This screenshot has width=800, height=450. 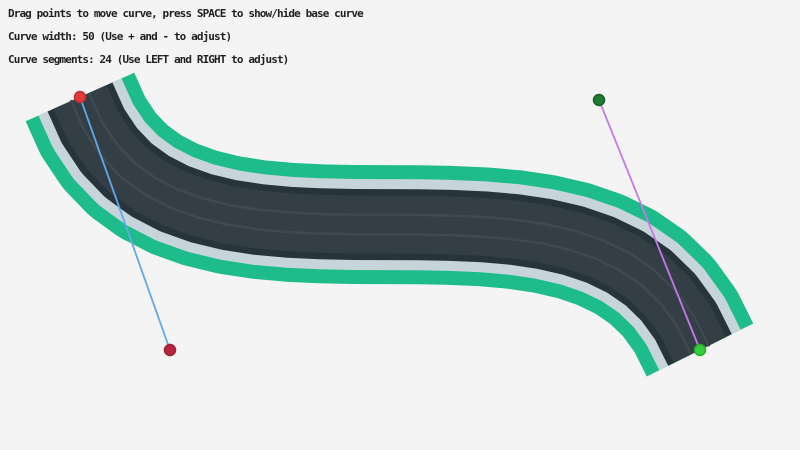 I want to click on instruction-curve-width: Curve width: 50 (Use + and - to adjust), so click(x=120, y=36).